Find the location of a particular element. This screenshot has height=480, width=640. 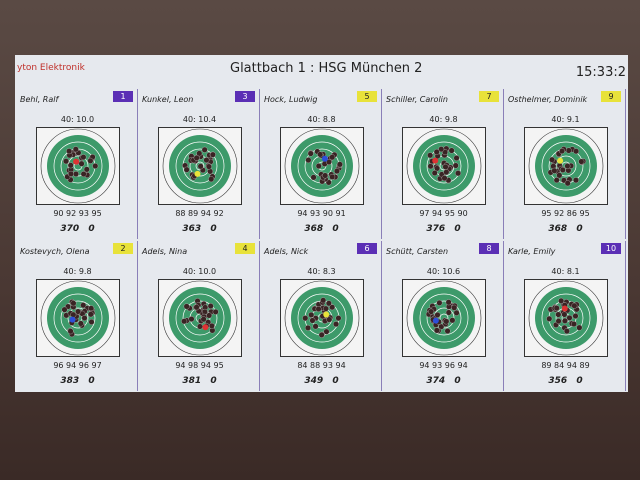

total-score: 368 0 is located at coordinates (565, 229).